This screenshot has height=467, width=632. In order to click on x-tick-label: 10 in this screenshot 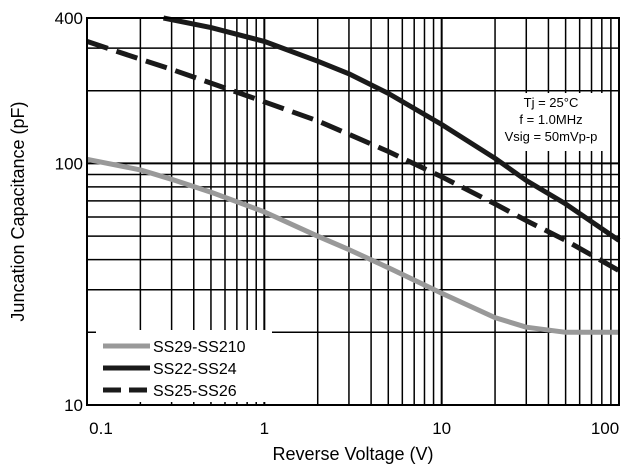, I will do `click(441, 428)`.